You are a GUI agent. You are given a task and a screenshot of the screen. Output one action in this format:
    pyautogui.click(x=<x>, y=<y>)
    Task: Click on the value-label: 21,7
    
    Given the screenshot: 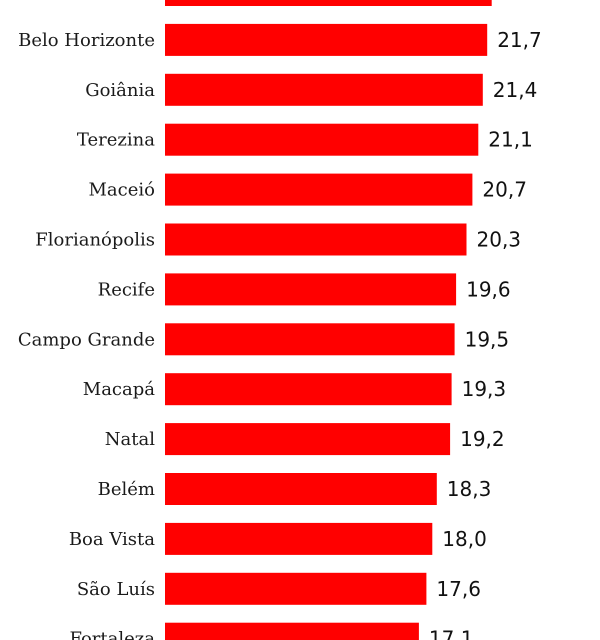 What is the action you would take?
    pyautogui.click(x=519, y=40)
    